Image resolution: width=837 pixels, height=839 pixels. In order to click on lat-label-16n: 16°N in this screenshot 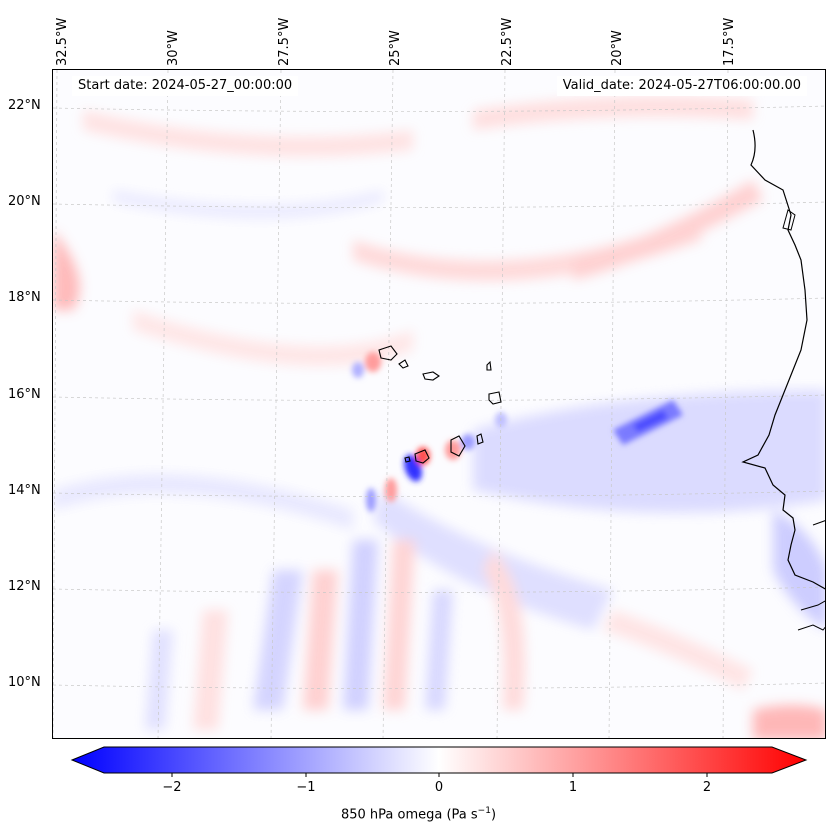, I will do `click(24, 394)`.